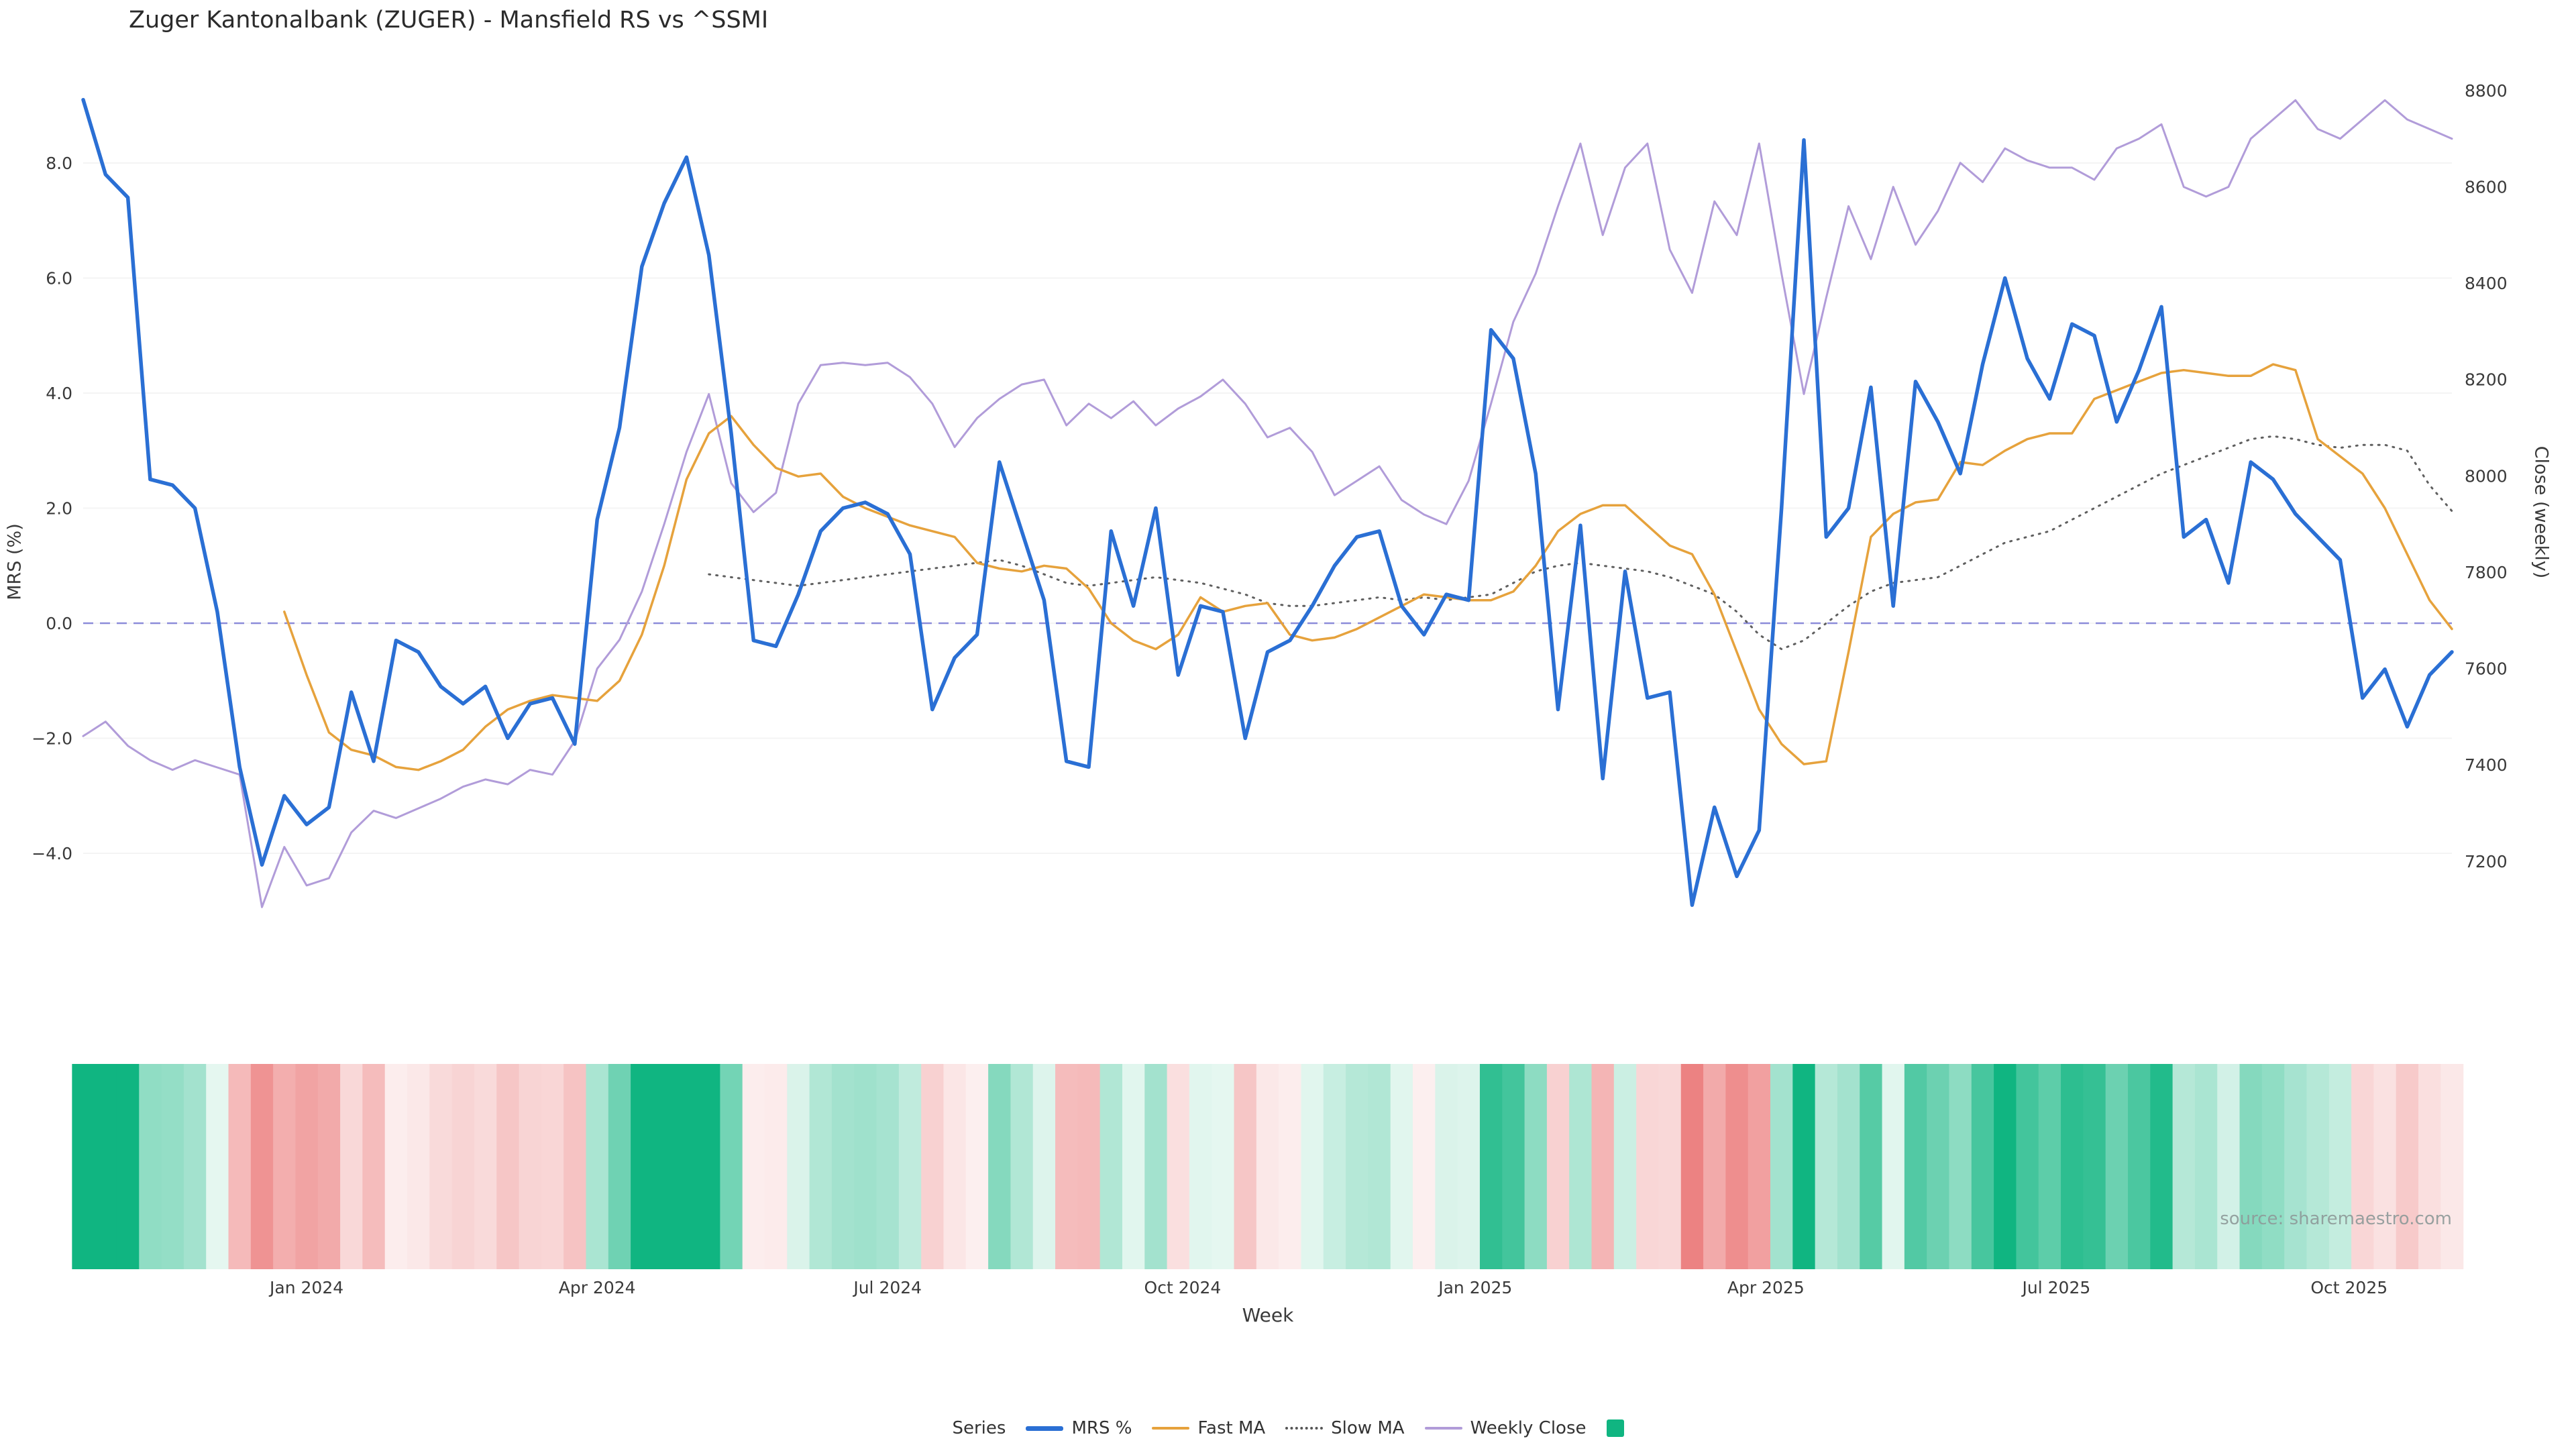 The height and width of the screenshot is (1449, 2576). Describe the element at coordinates (59, 508) in the screenshot. I see `y-left-tick-label: 2.0` at that location.